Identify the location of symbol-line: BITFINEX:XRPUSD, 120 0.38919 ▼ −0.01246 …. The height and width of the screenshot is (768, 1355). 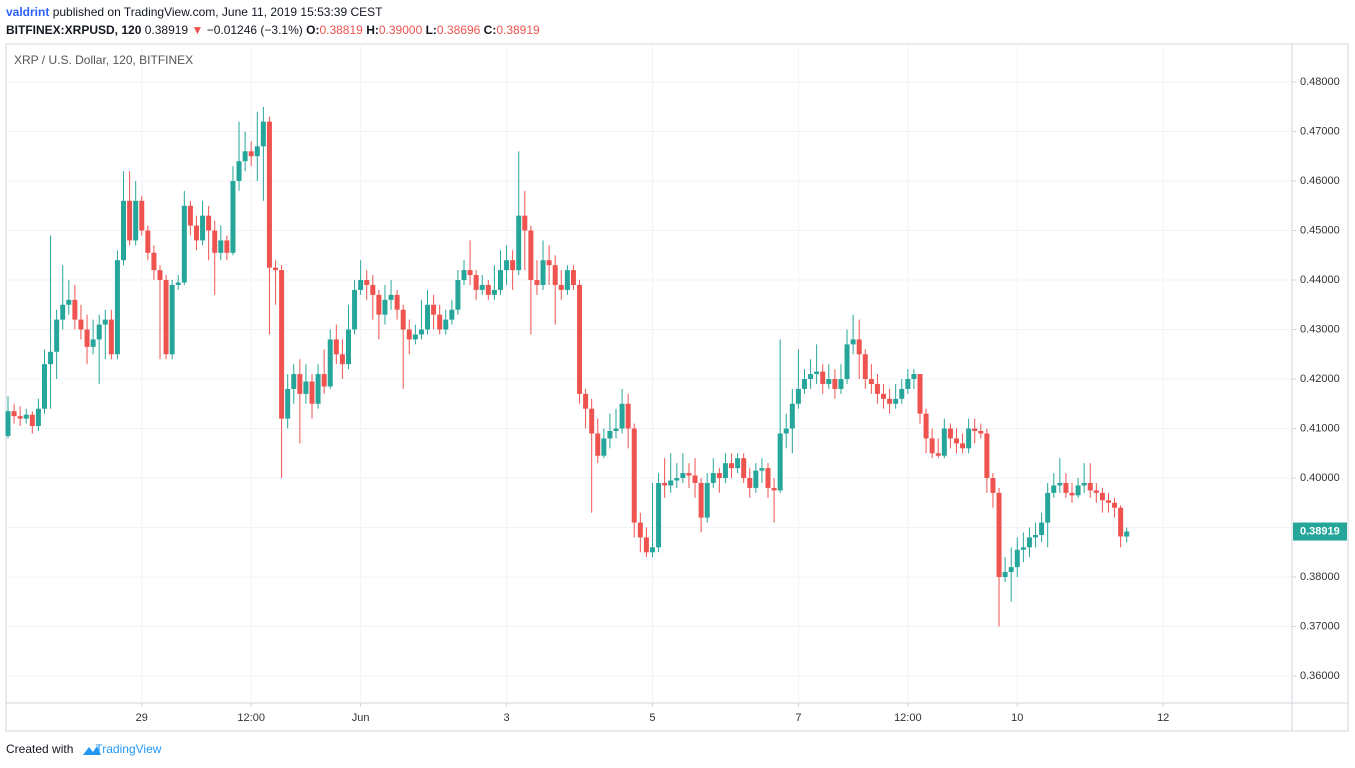
(273, 30).